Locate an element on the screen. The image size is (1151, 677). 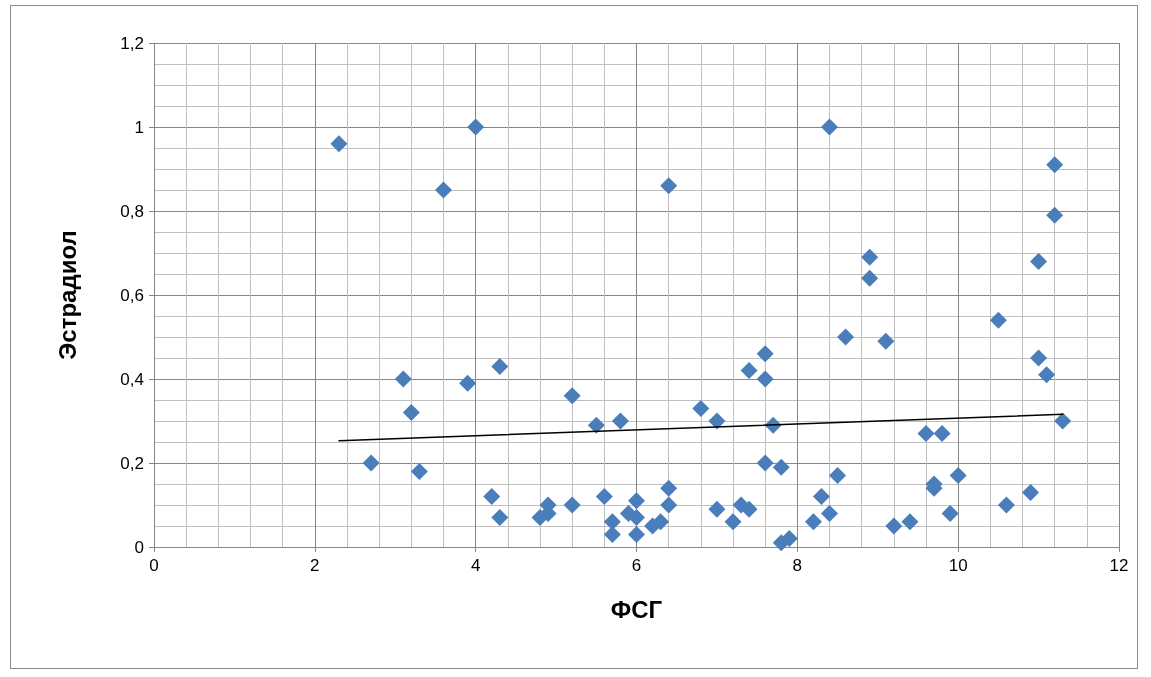
x-axis-title: ФСГ is located at coordinates (636, 609).